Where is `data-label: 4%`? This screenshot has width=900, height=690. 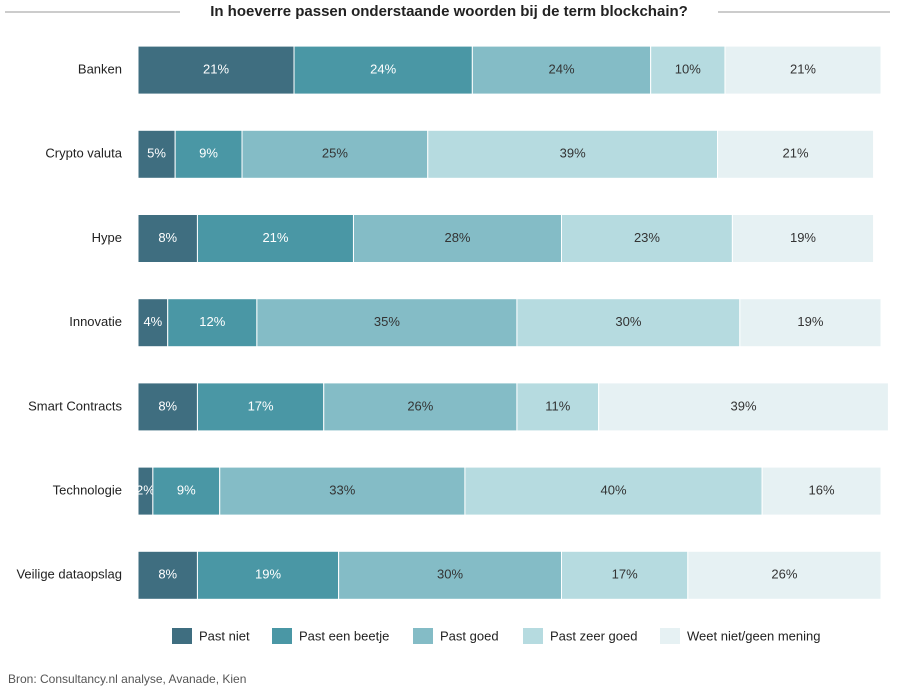 data-label: 4% is located at coordinates (152, 321).